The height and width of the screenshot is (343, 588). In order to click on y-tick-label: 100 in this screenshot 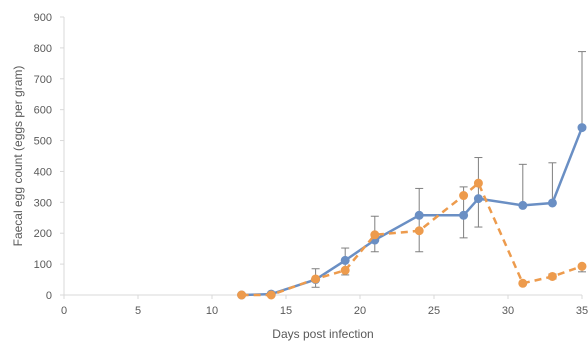, I will do `click(43, 265)`.